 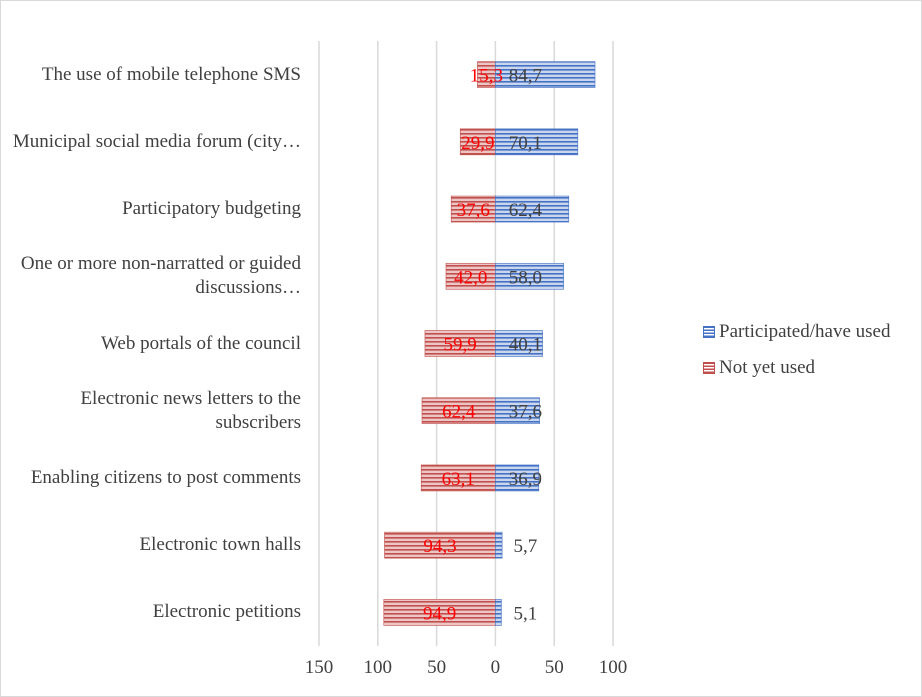 I want to click on x-tick-label-1: 100, so click(x=378, y=667).